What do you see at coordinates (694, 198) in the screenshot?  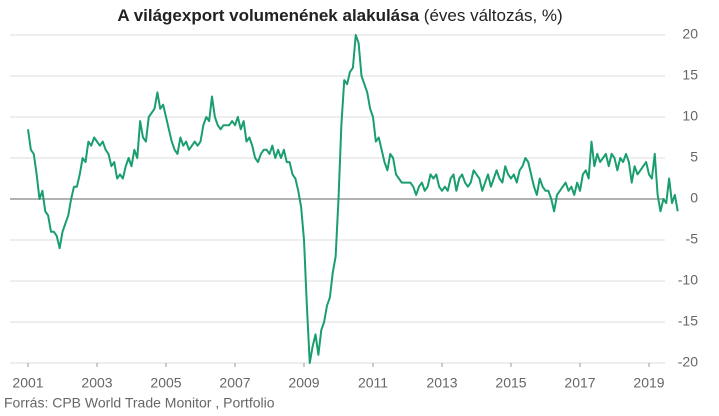 I see `y-tick-label: 0` at bounding box center [694, 198].